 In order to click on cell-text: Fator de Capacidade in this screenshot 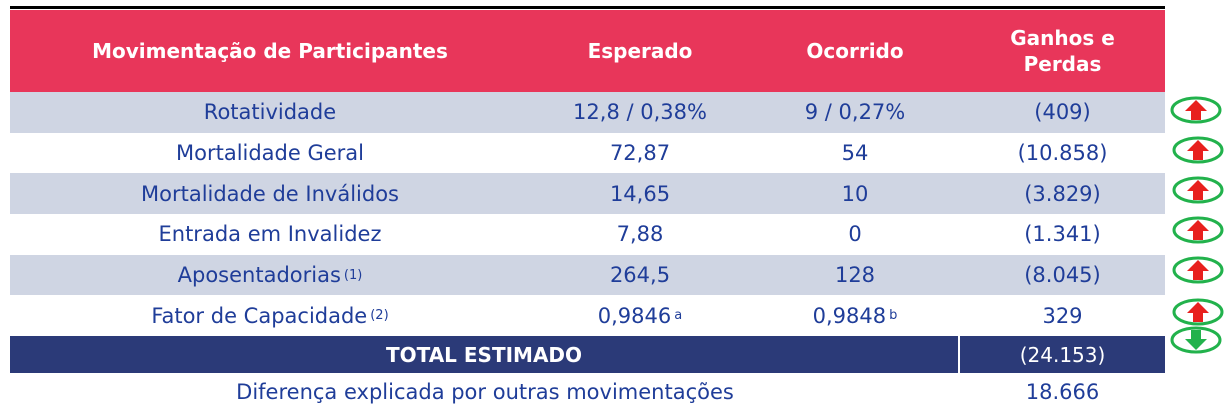, I will do `click(259, 315)`.